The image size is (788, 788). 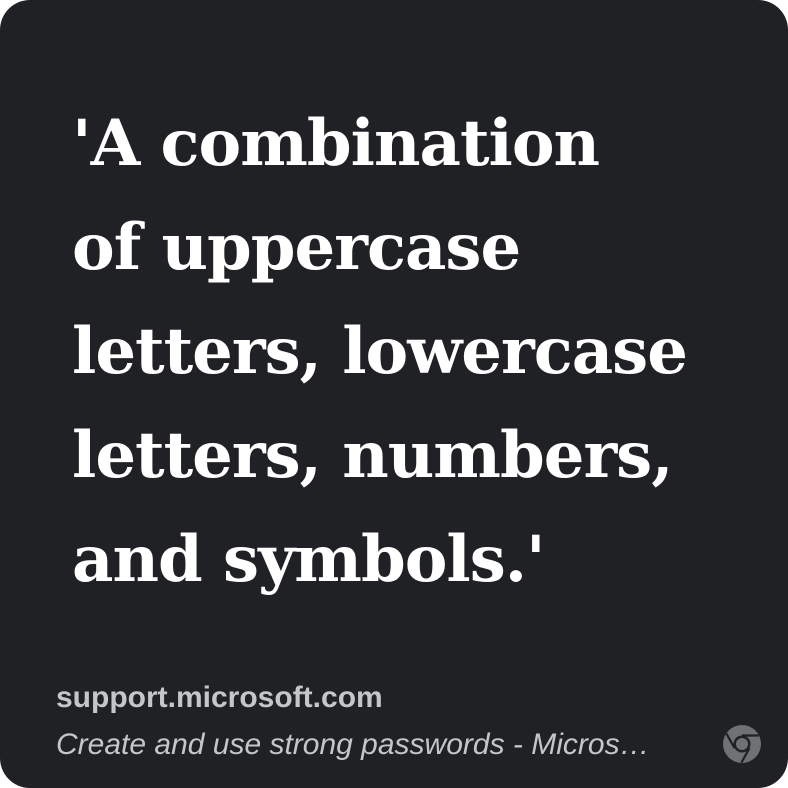 I want to click on quote-line-1: 'A combination, so click(x=336, y=143).